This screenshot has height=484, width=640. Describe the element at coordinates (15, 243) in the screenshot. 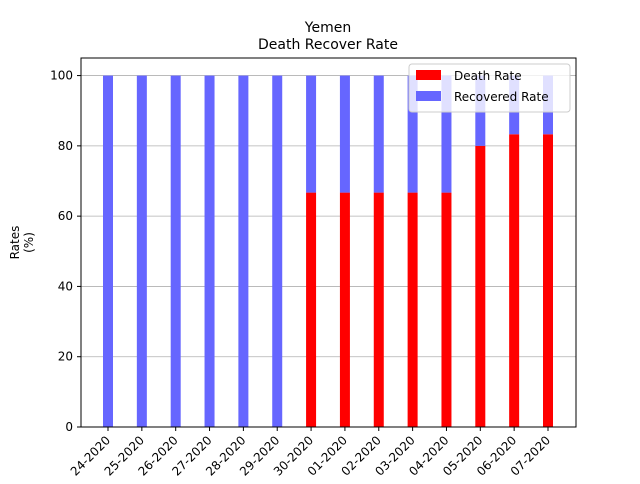

I see `y-axis-label-line: Rates` at that location.